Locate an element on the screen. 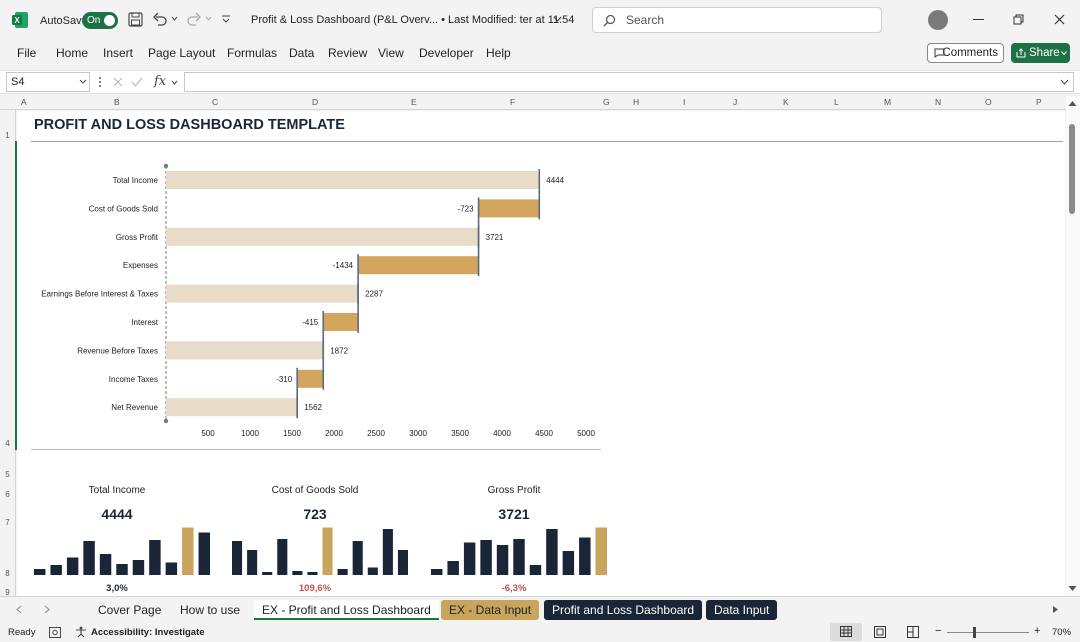  column-header: D is located at coordinates (315, 102).